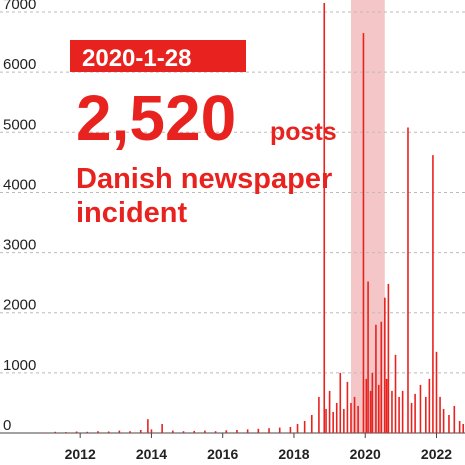 This screenshot has height=465, width=465. What do you see at coordinates (293, 454) in the screenshot?
I see `x-tick-label: 2018` at bounding box center [293, 454].